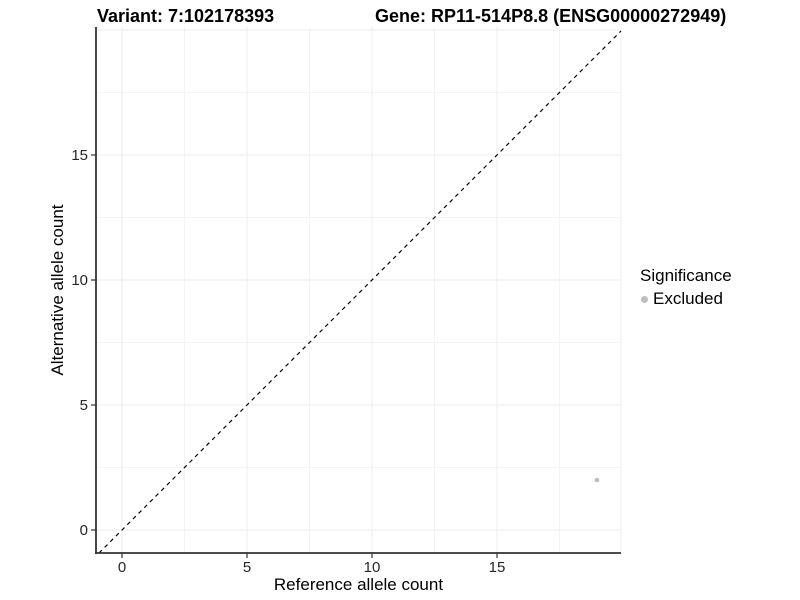 This screenshot has width=800, height=600. Describe the element at coordinates (79, 280) in the screenshot. I see `y-tick-label: 10` at that location.